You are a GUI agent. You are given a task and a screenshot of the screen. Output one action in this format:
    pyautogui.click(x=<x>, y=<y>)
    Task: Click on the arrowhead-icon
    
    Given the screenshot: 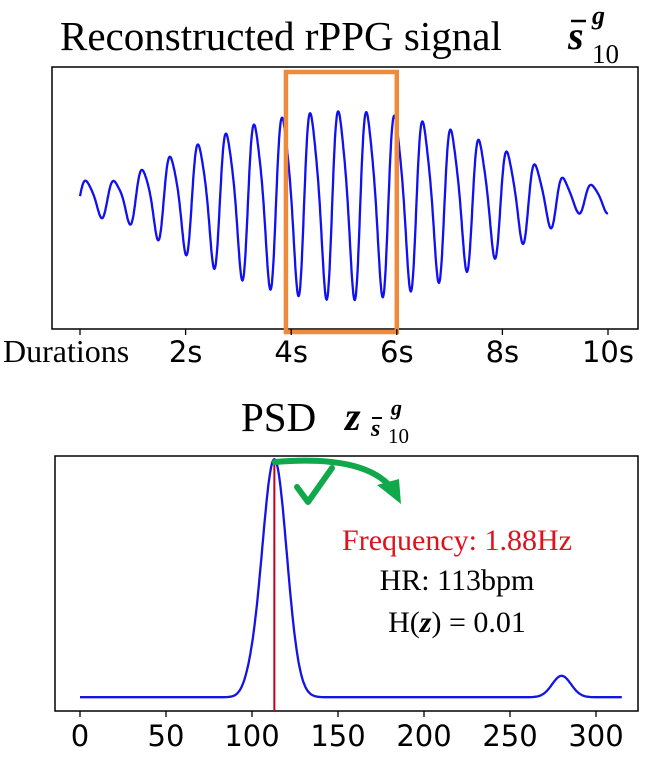 What is the action you would take?
    pyautogui.click(x=389, y=491)
    